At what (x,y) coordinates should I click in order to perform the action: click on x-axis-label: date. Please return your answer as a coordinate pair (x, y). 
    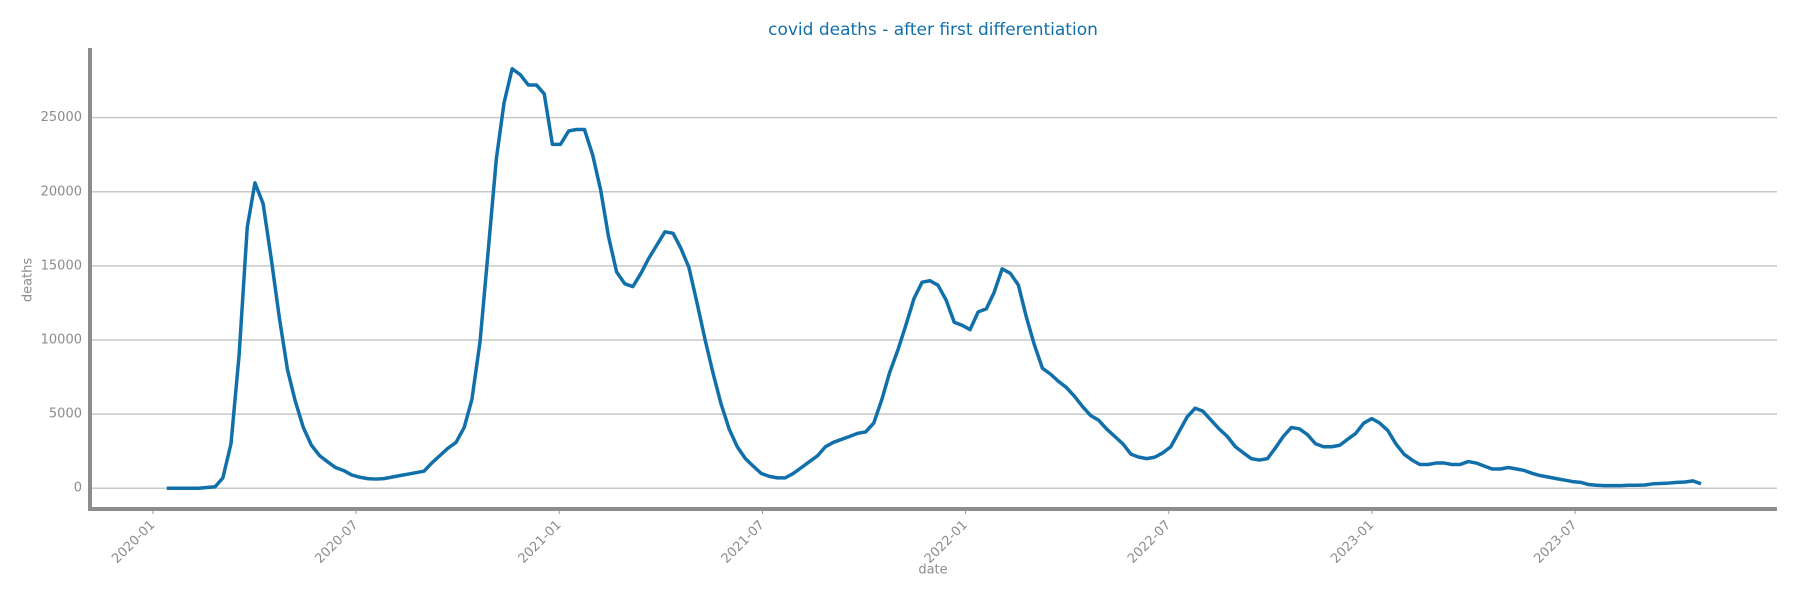
    Looking at the image, I should click on (932, 570).